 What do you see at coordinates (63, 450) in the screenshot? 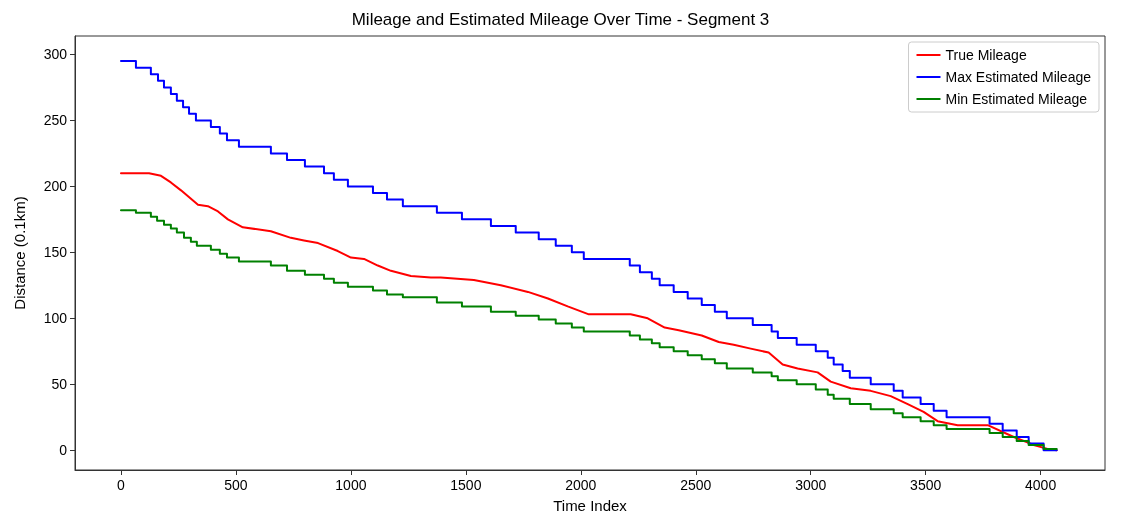
I see `y-tick-label: 0` at bounding box center [63, 450].